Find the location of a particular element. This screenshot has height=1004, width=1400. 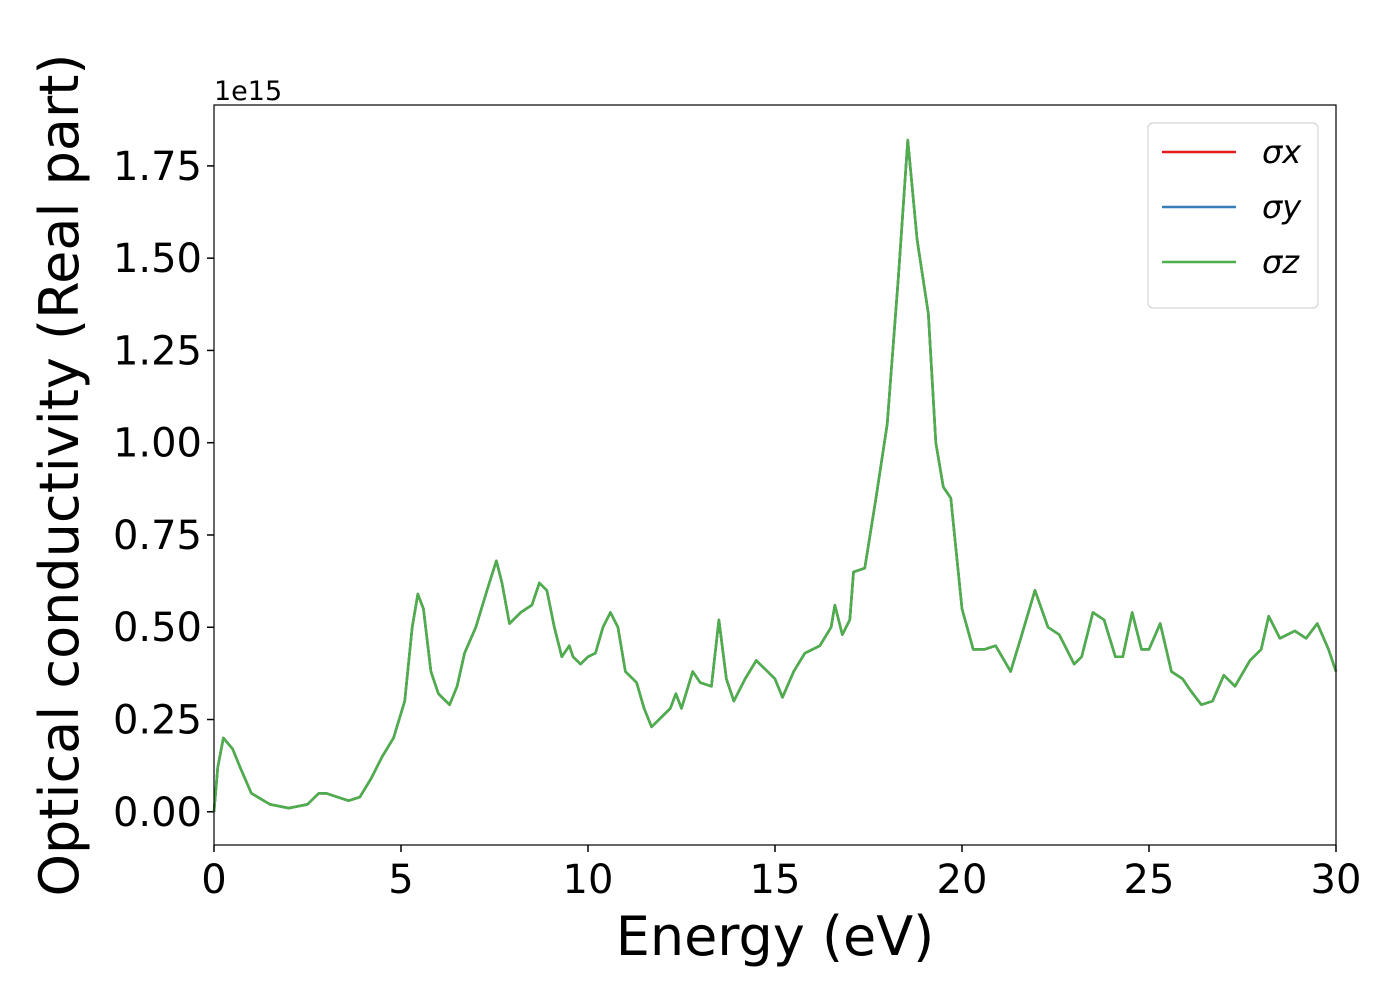

y-tick-label: 1.75 is located at coordinates (157, 167).